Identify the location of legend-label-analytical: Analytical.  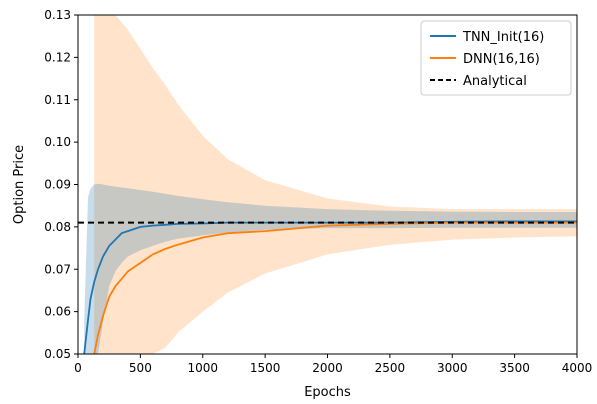
(495, 81).